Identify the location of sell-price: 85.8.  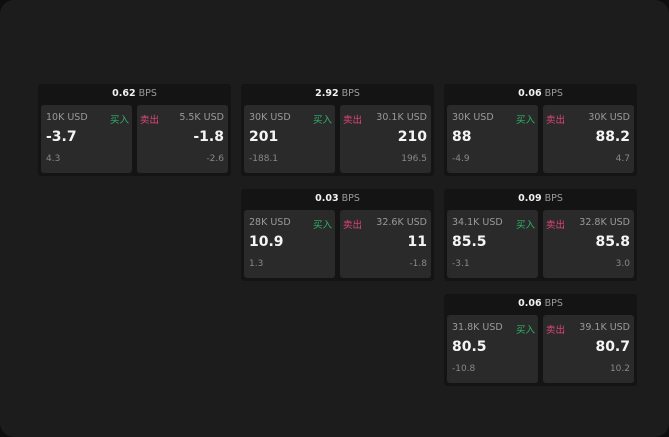
(612, 242).